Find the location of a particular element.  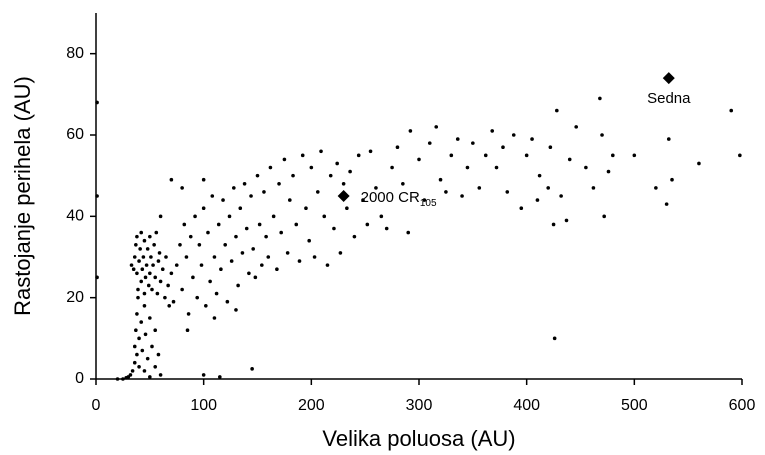

y-tick-label: 20 is located at coordinates (75, 297).